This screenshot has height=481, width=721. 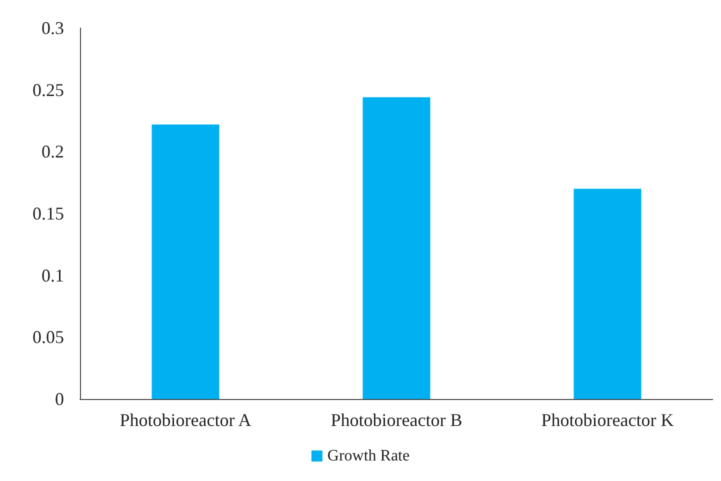 What do you see at coordinates (48, 337) in the screenshot?
I see `y-tick-label: 0.05` at bounding box center [48, 337].